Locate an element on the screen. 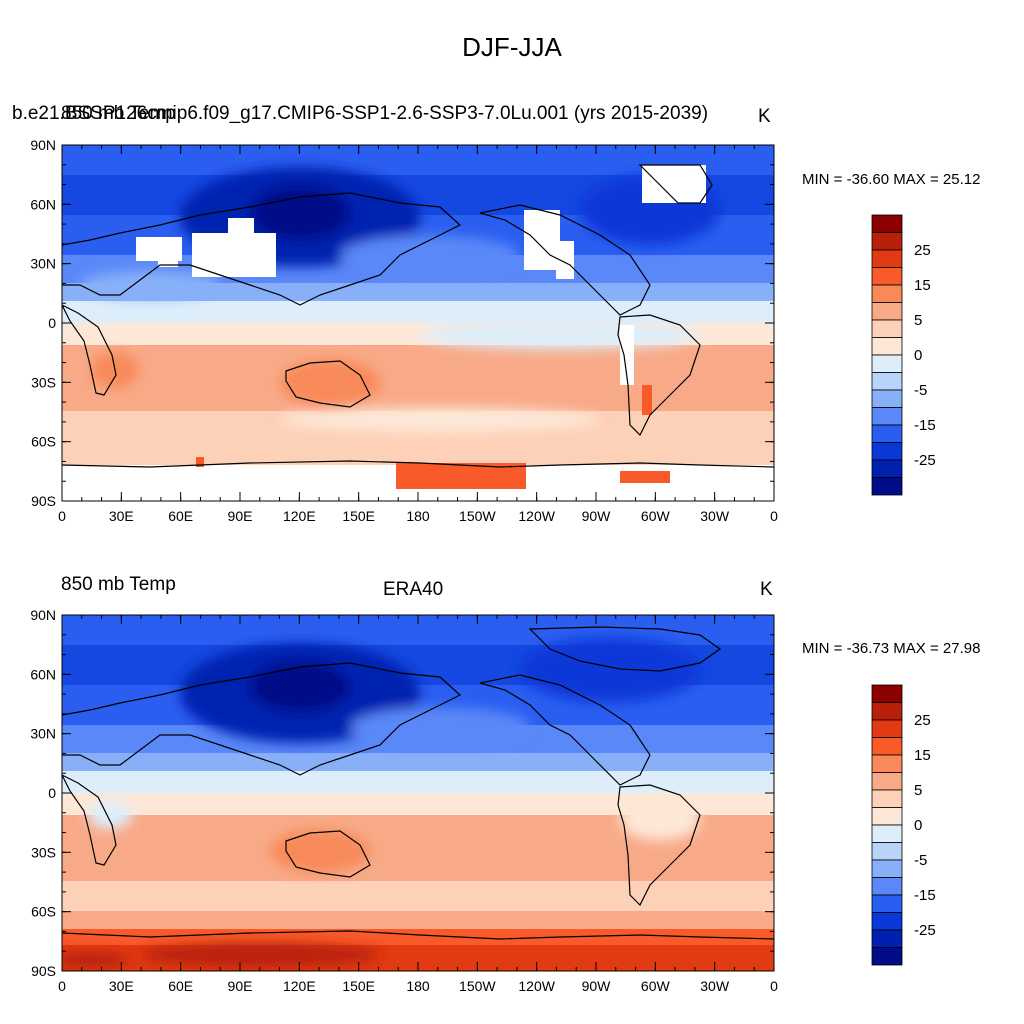  figure-title: DJF-JJA is located at coordinates (512, 47).